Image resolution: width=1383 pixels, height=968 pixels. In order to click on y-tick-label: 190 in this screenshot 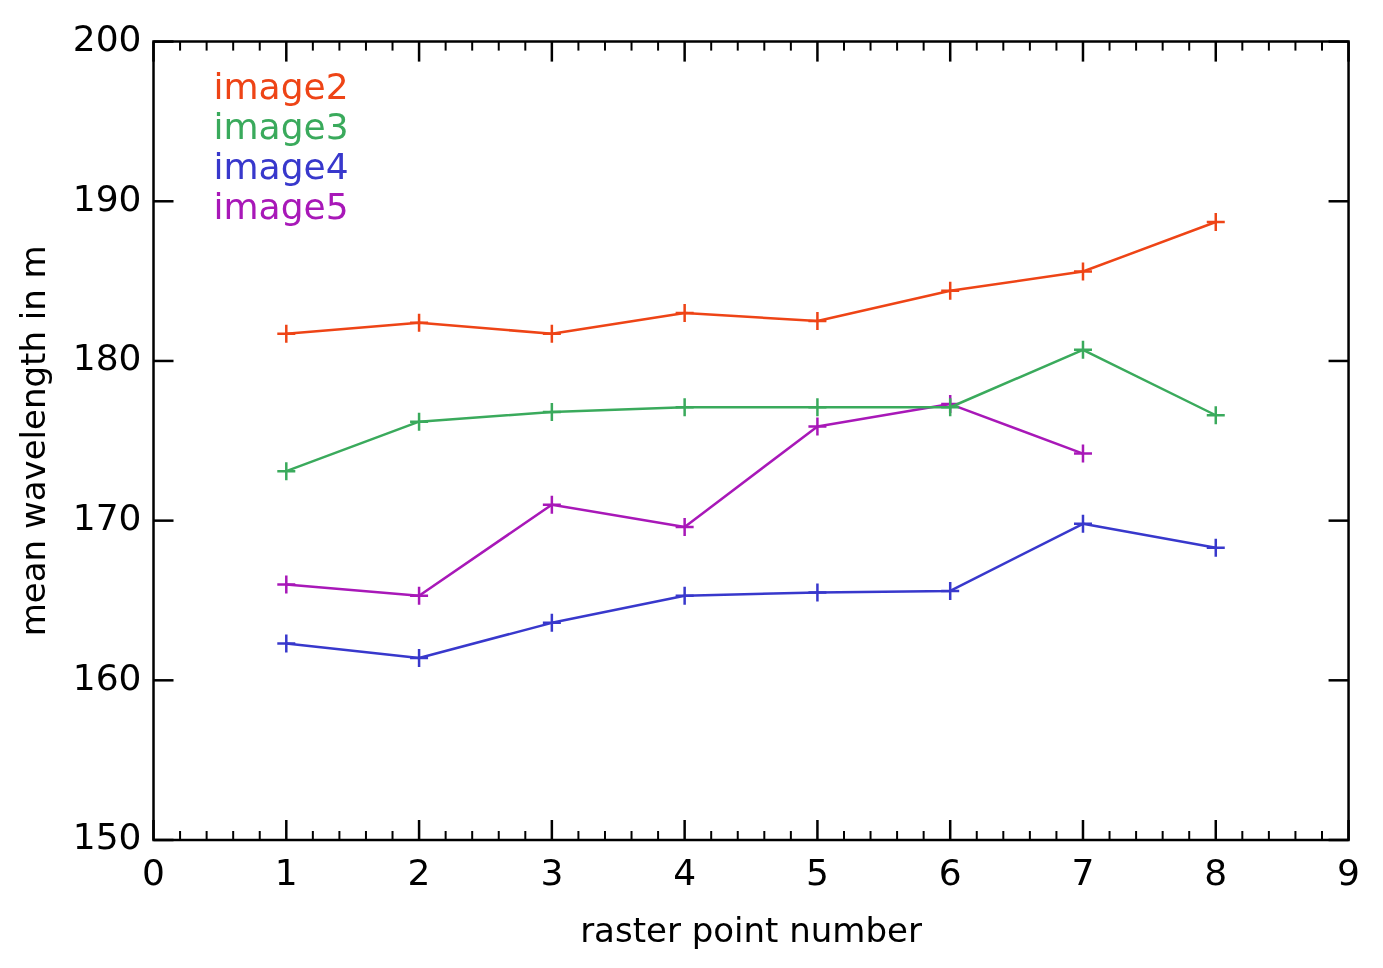, I will do `click(107, 198)`.